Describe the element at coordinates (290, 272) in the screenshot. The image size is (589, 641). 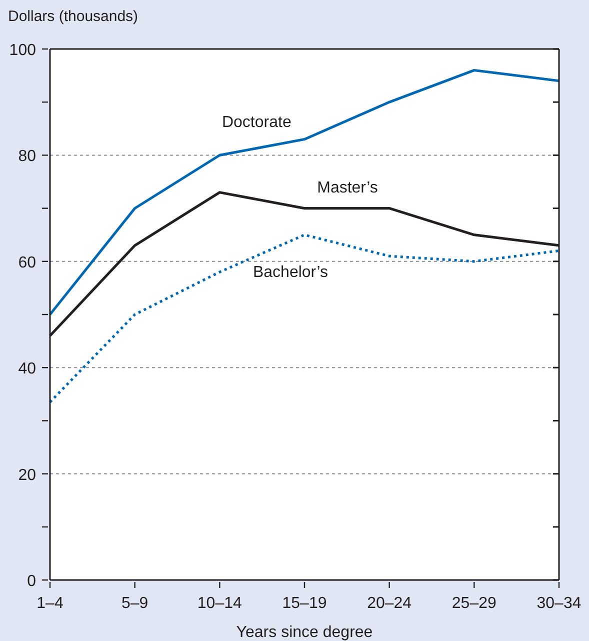
I see `series-label: Bachelor’s` at that location.